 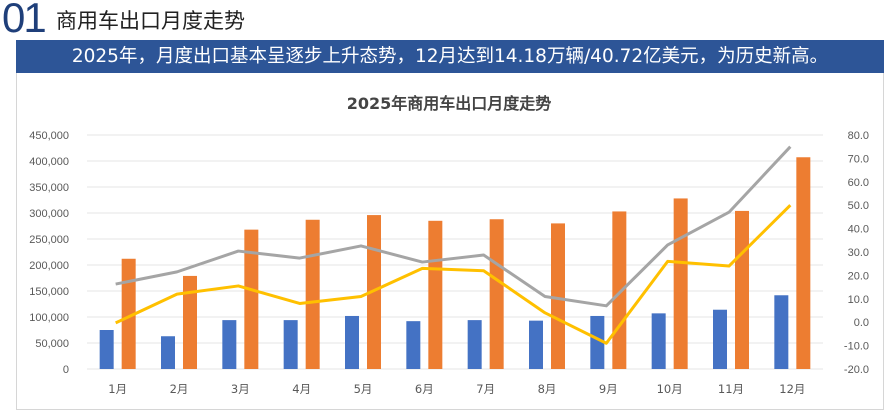 I want to click on section-number: 01, so click(x=24, y=20).